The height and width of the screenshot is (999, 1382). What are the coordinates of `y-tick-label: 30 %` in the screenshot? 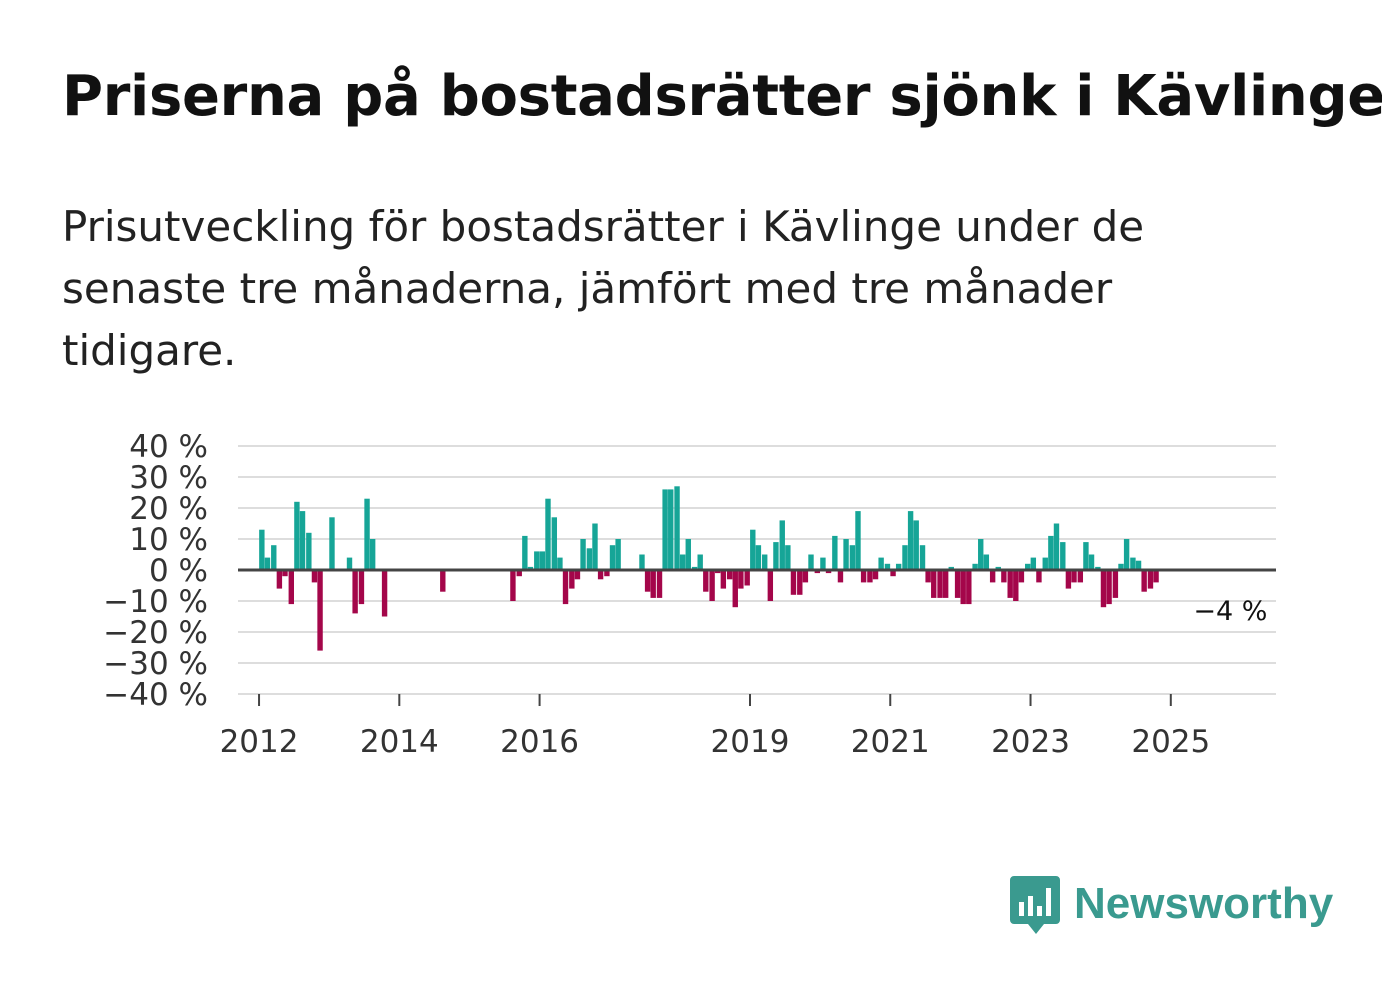 It's located at (168, 478).